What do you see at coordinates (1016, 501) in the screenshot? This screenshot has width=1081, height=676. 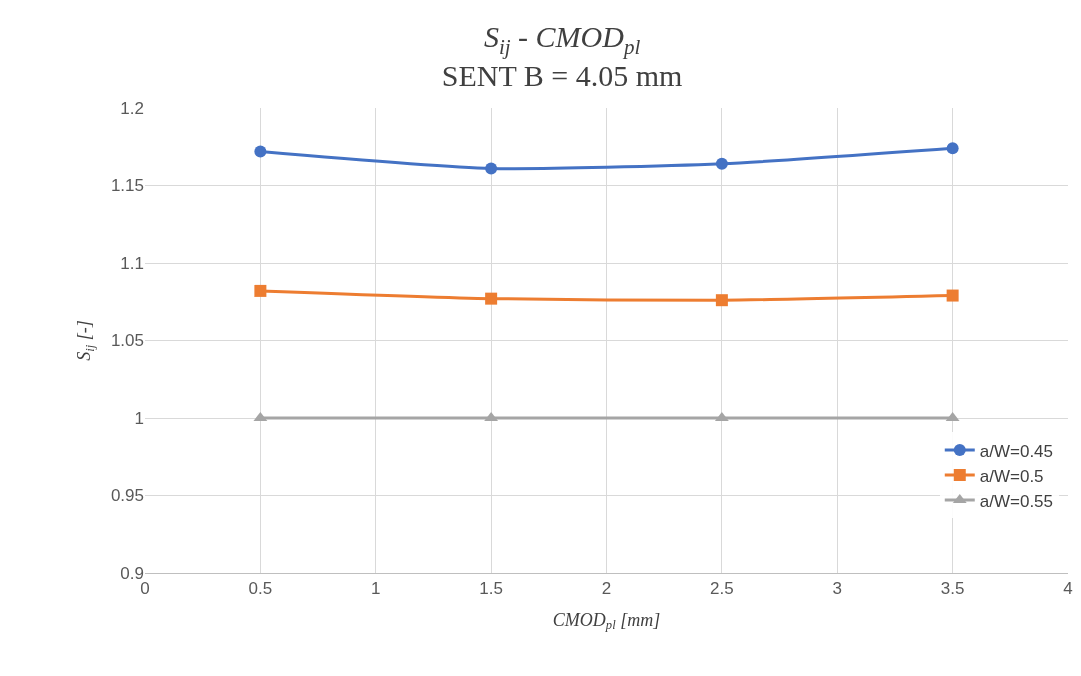 I see `legend-label: a/W=0.55` at bounding box center [1016, 501].